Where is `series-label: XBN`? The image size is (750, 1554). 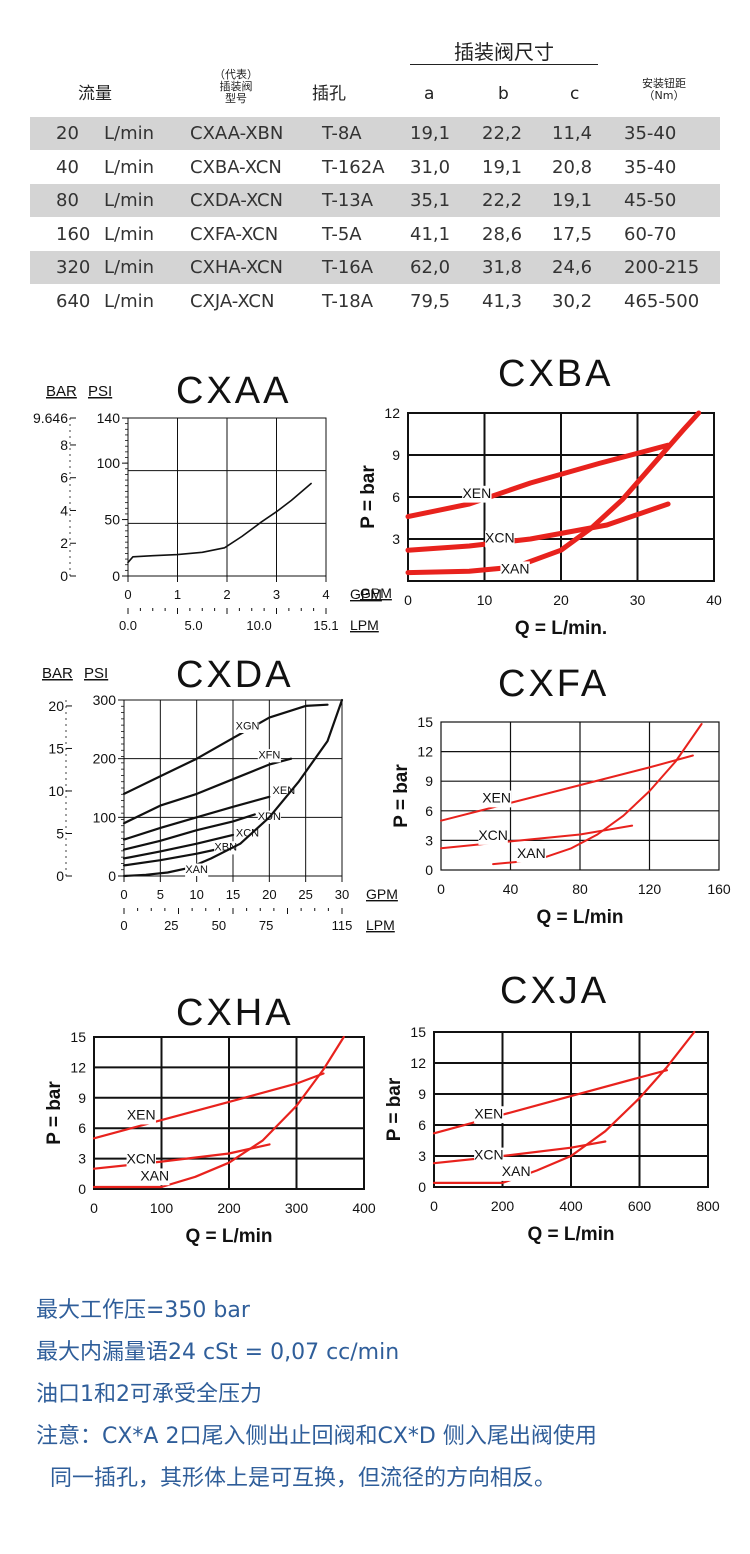 series-label: XBN is located at coordinates (225, 848).